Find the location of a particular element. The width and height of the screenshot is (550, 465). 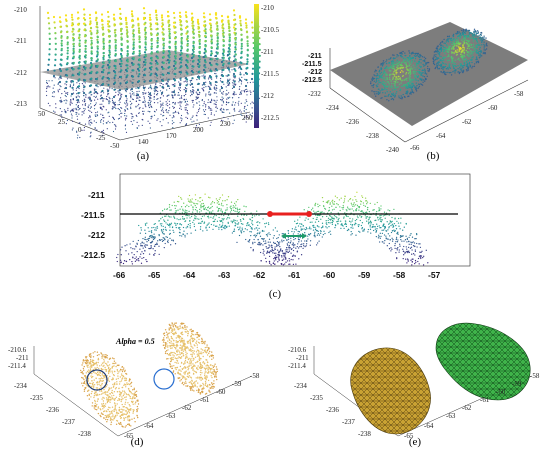

plot-frame is located at coordinates (295, 220).